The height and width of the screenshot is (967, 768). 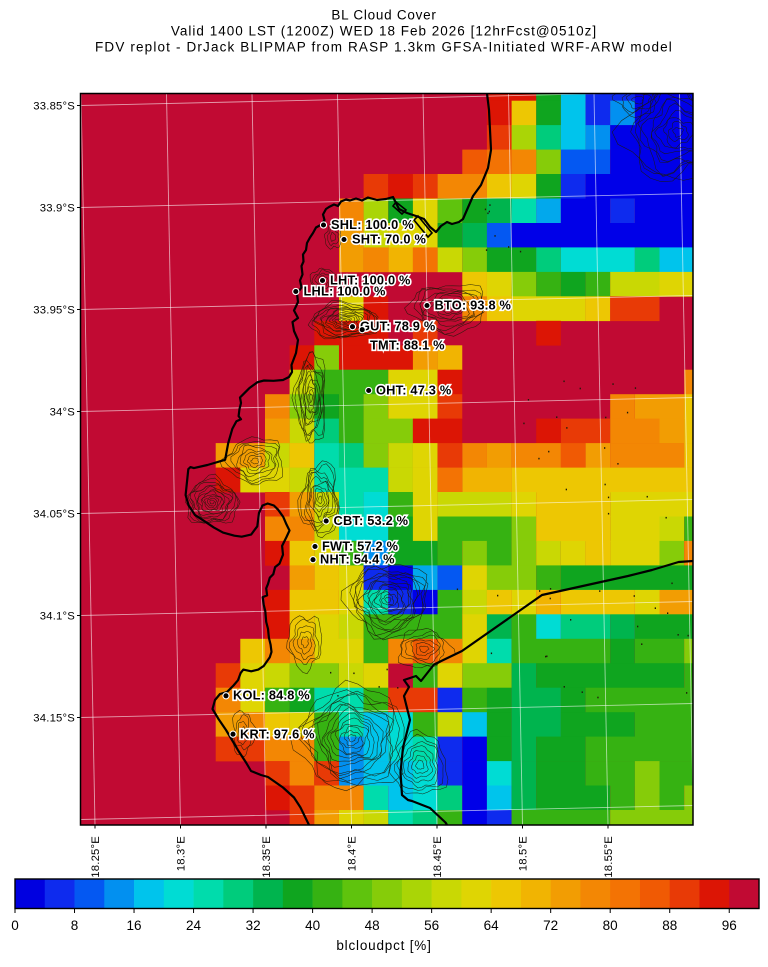 What do you see at coordinates (58, 616) in the screenshot?
I see `svg-text: 34.1°S` at bounding box center [58, 616].